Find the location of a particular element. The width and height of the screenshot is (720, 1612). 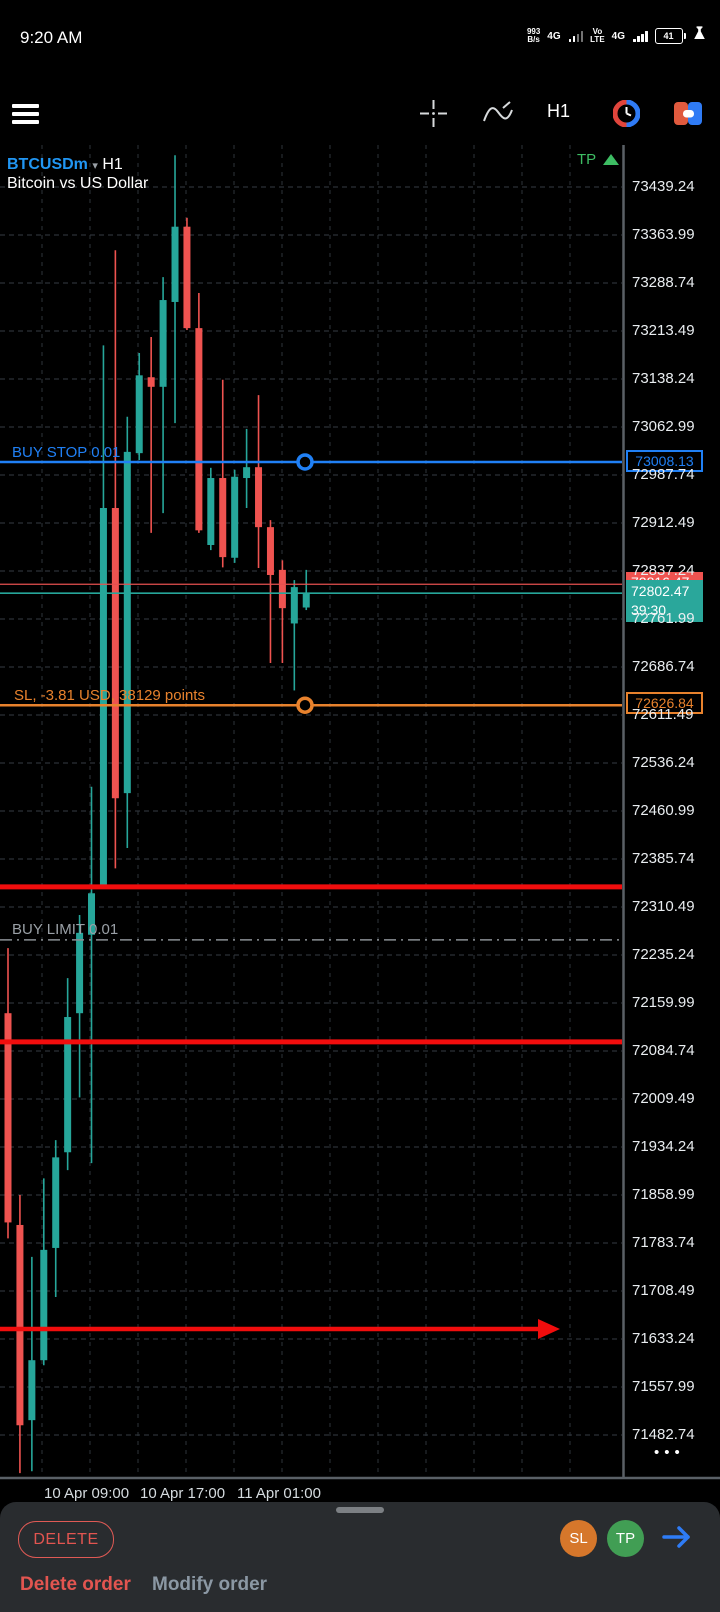

tp-marker-label: TP is located at coordinates (587, 159).